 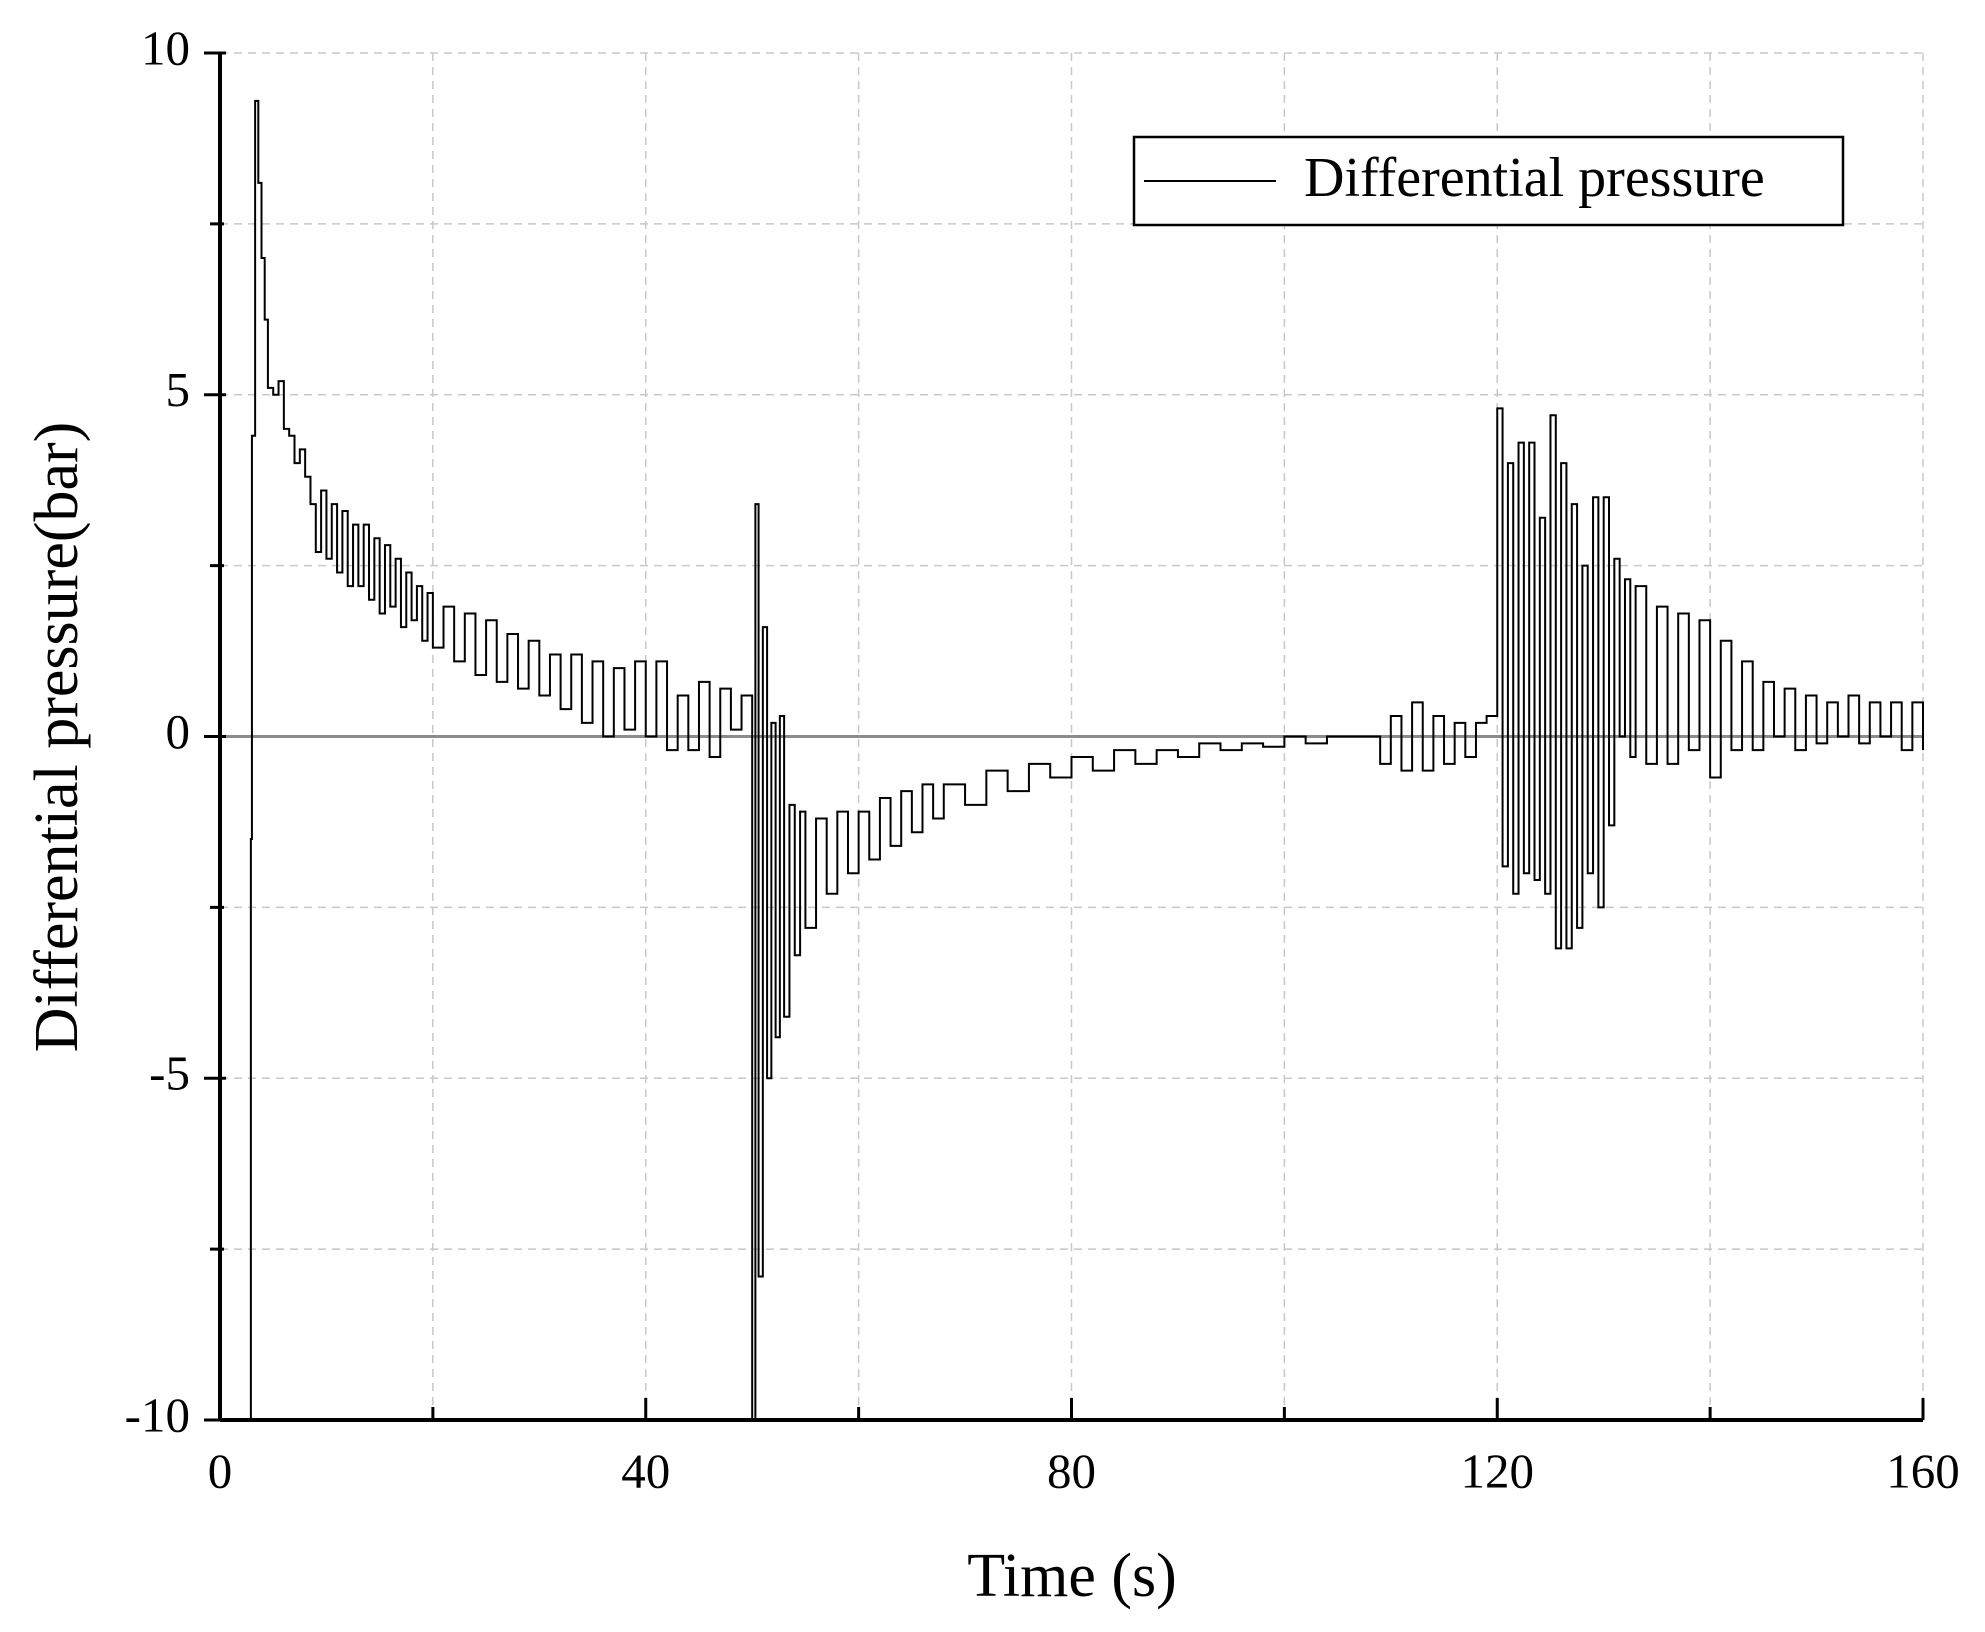 What do you see at coordinates (178, 389) in the screenshot?
I see `y-tick-label: 5` at bounding box center [178, 389].